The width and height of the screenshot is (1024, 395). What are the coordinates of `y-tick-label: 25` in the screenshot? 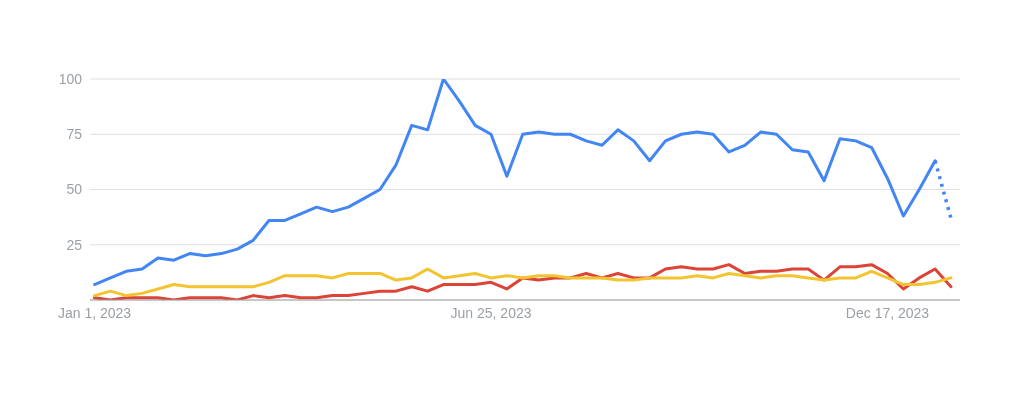 It's located at (74, 244).